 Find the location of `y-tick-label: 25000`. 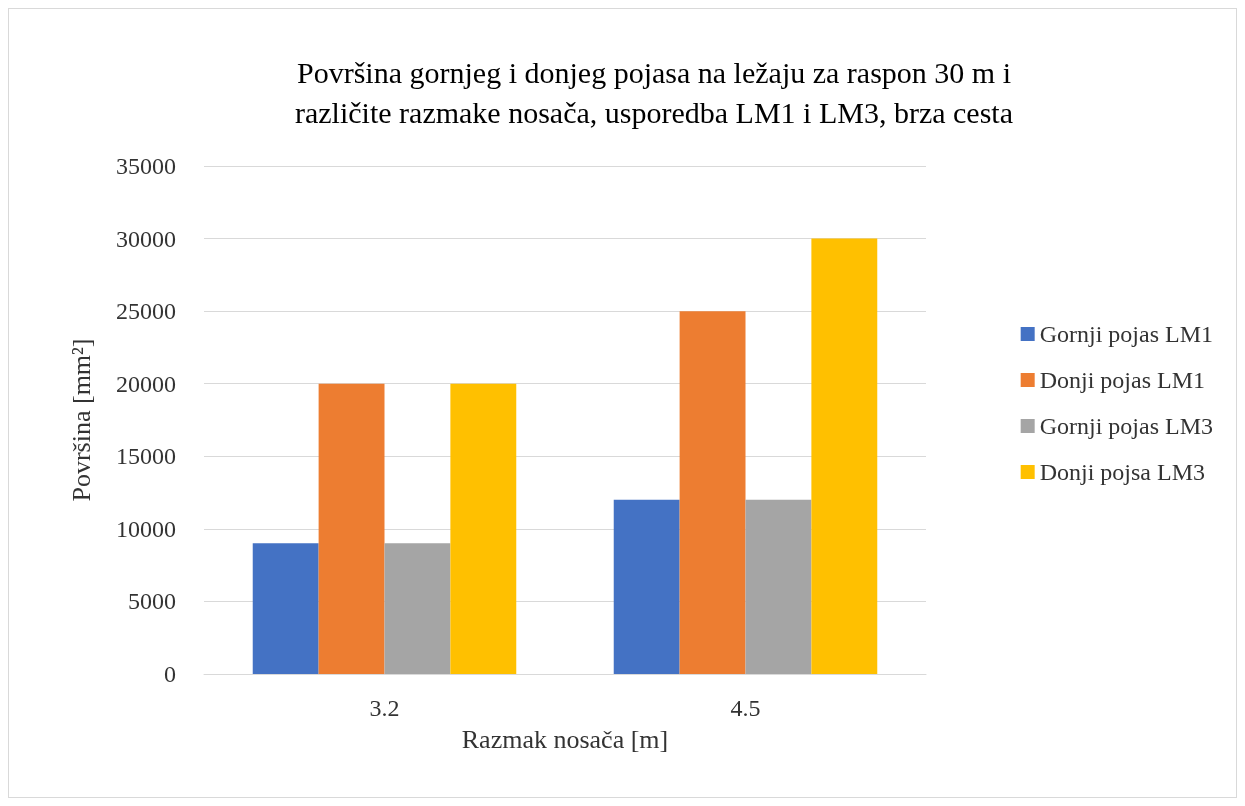

y-tick-label: 25000 is located at coordinates (146, 311).